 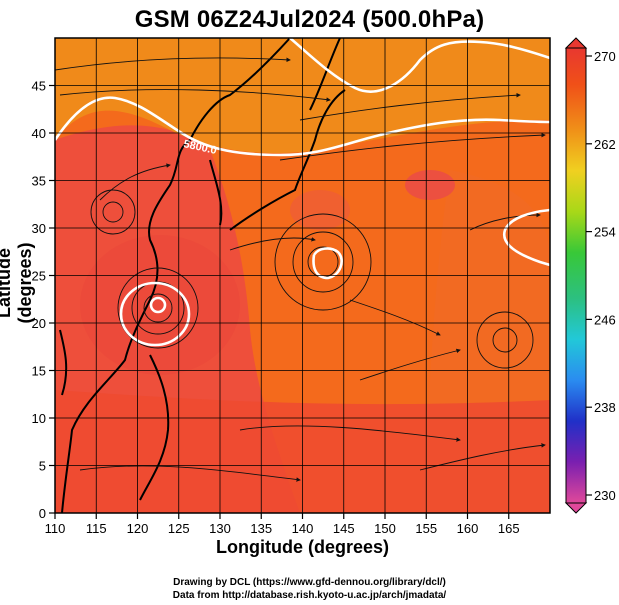 What do you see at coordinates (39, 323) in the screenshot?
I see `y-tick-label: 20` at bounding box center [39, 323].